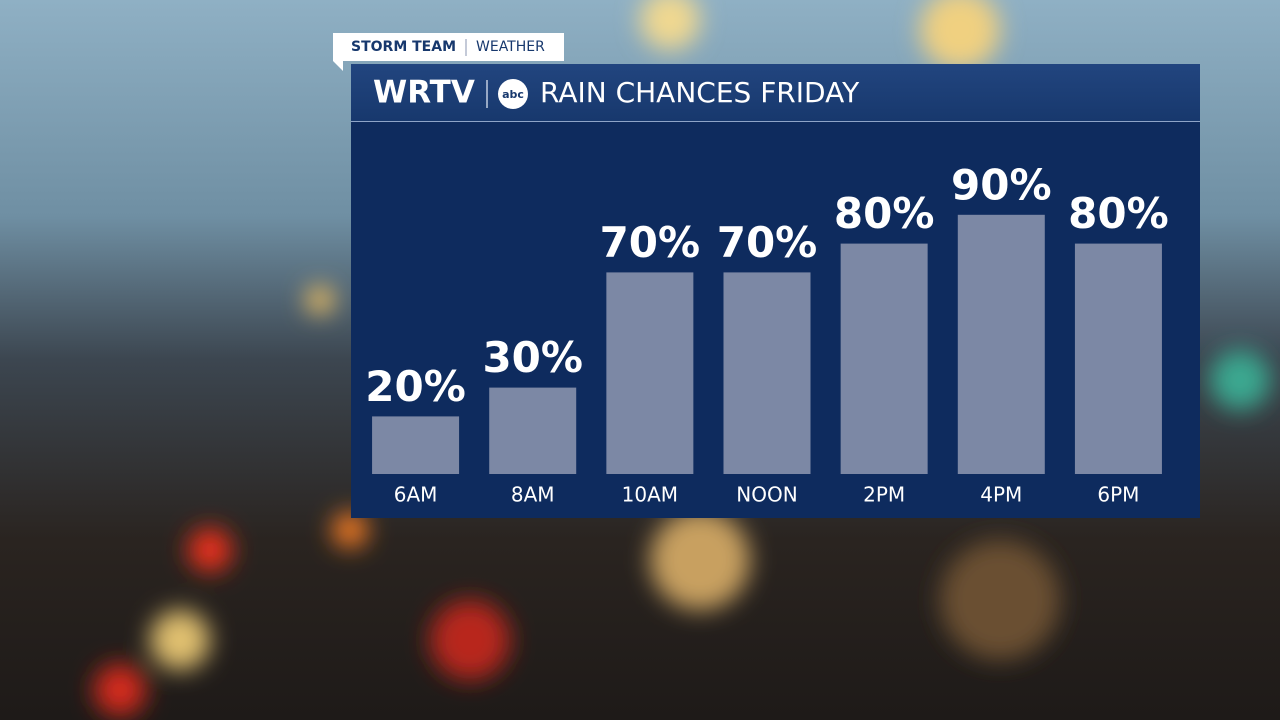 Image resolution: width=1280 pixels, height=720 pixels. Describe the element at coordinates (403, 47) in the screenshot. I see `tag-label: STORM TEAM` at that location.